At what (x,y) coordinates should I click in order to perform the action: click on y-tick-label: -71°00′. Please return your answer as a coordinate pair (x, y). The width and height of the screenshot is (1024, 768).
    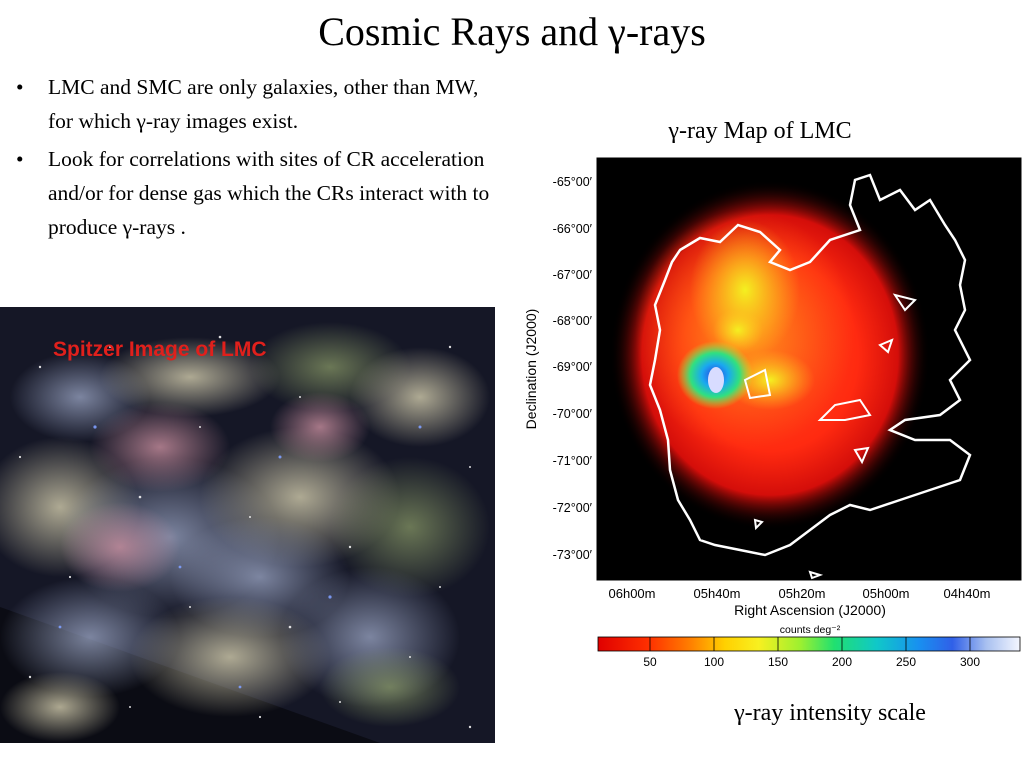
    Looking at the image, I should click on (573, 461).